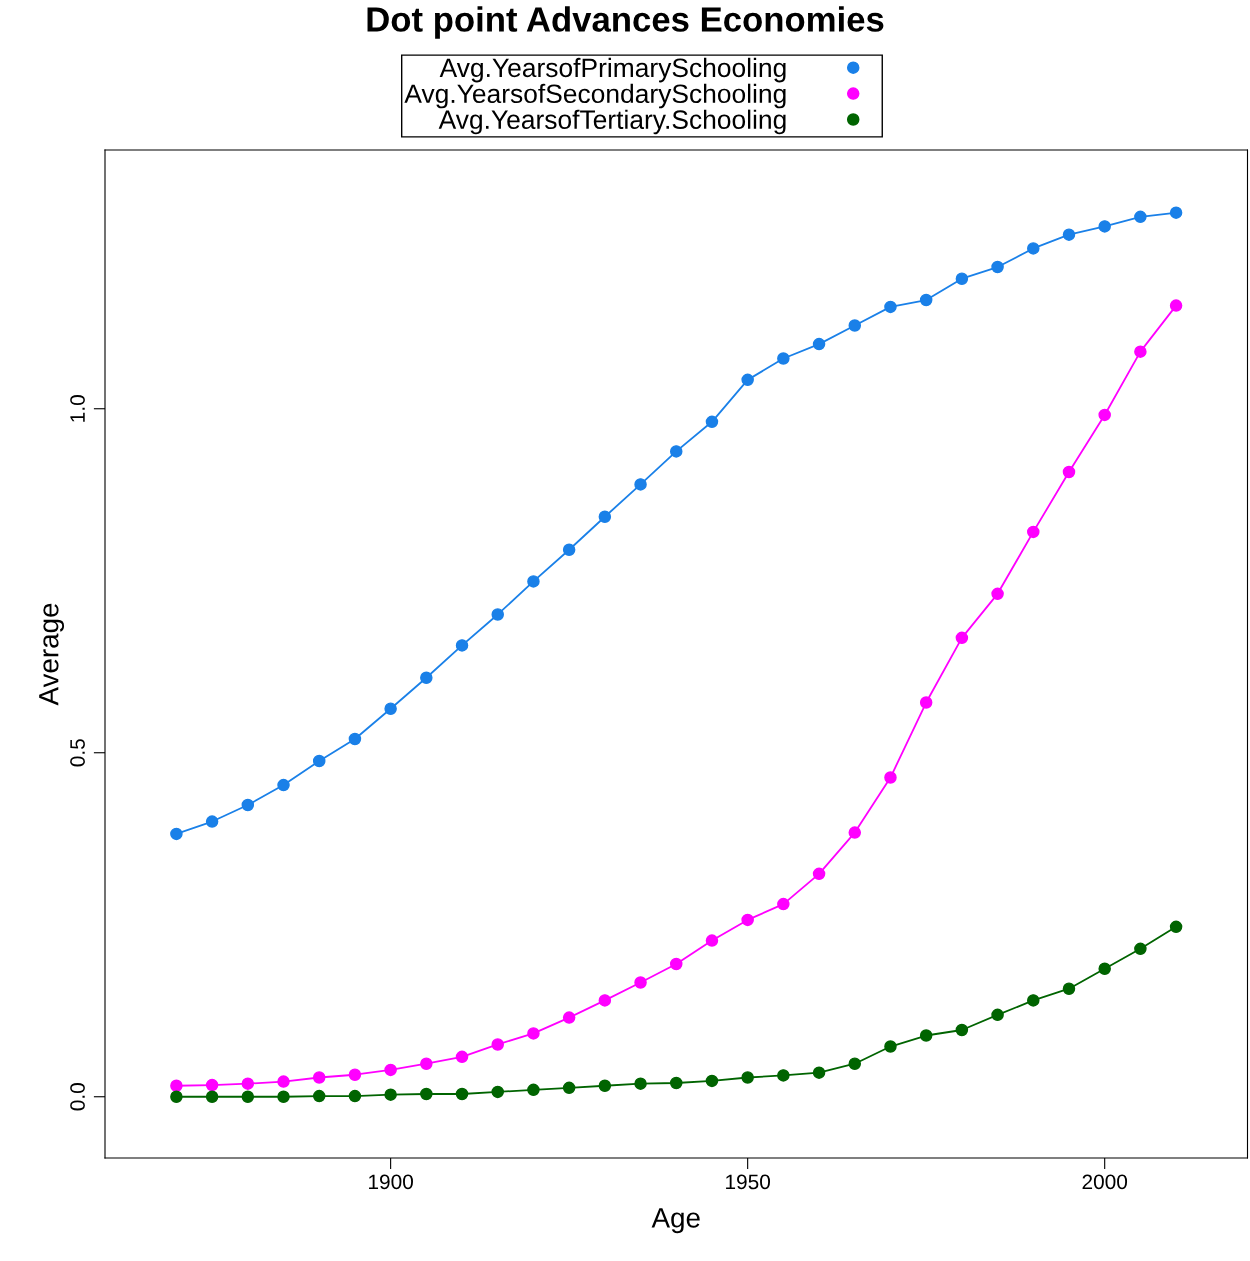 This screenshot has height=1261, width=1250. I want to click on y-tick-label: 0.5, so click(77, 753).